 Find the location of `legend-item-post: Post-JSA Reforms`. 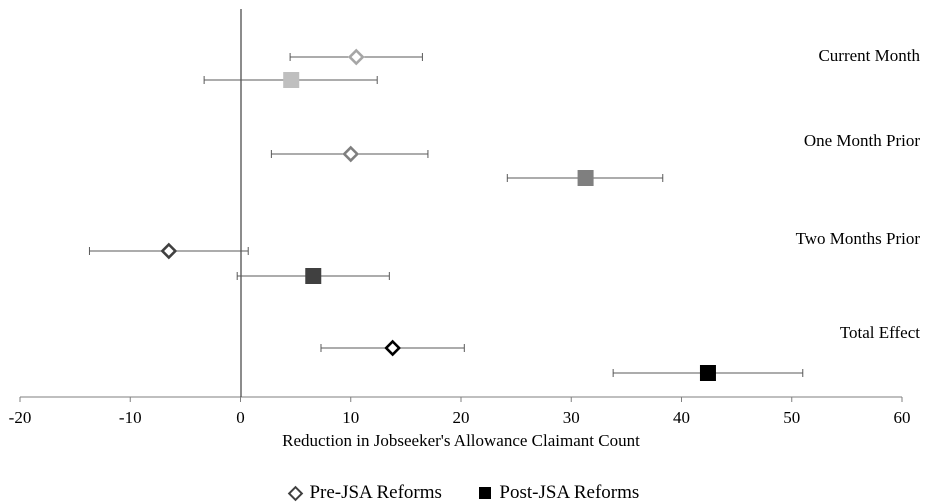

legend-item-post: Post-JSA Reforms is located at coordinates (559, 492).